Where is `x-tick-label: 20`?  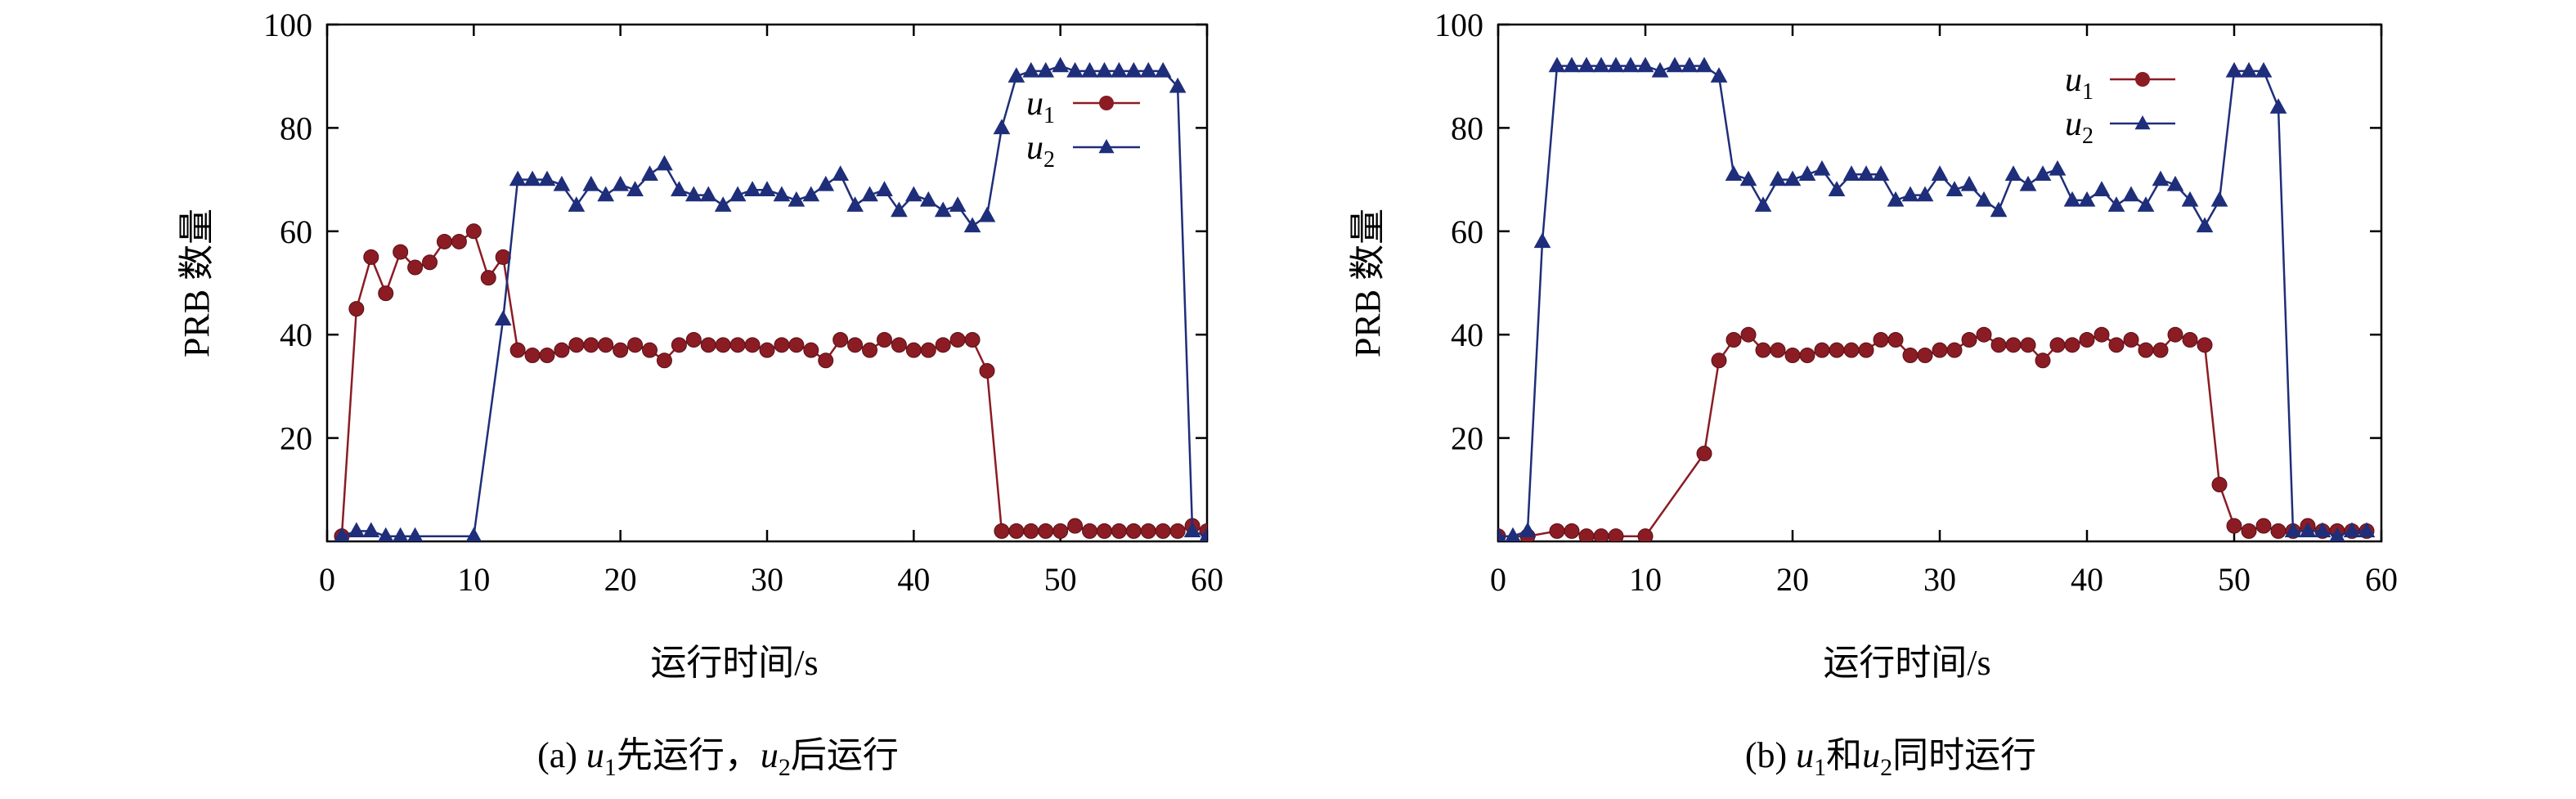
x-tick-label: 20 is located at coordinates (620, 579).